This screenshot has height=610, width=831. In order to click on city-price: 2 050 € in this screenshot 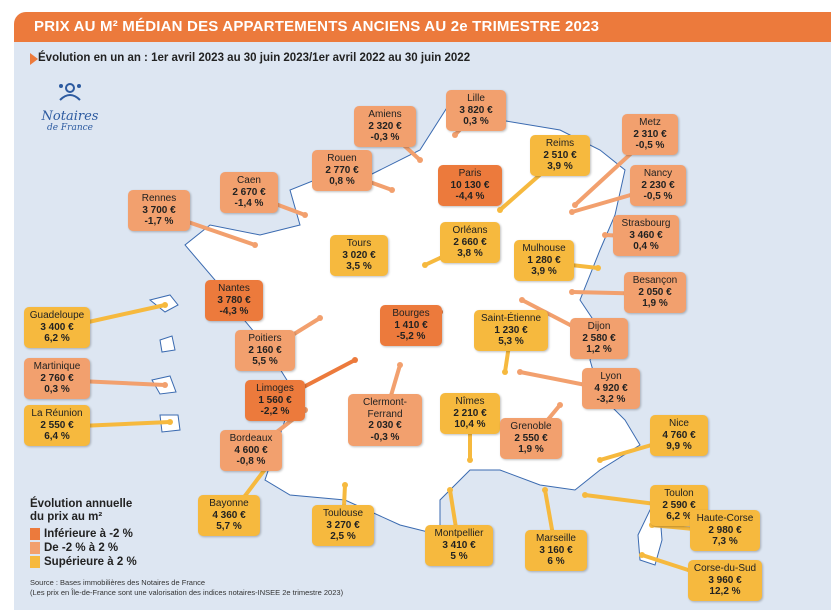, I will do `click(655, 292)`.